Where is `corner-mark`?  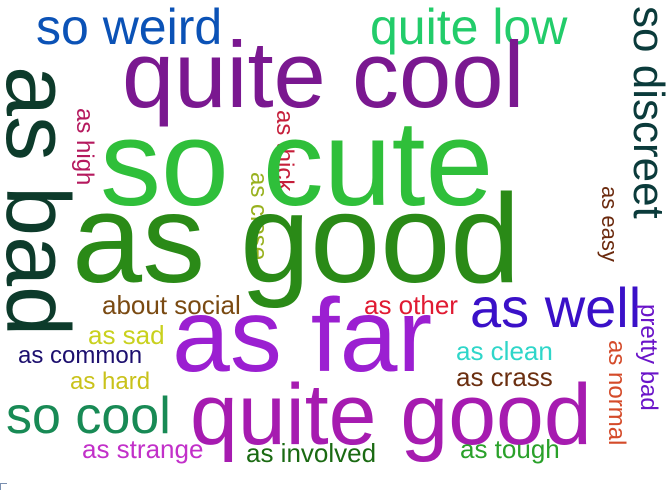
corner-mark is located at coordinates (3, 486).